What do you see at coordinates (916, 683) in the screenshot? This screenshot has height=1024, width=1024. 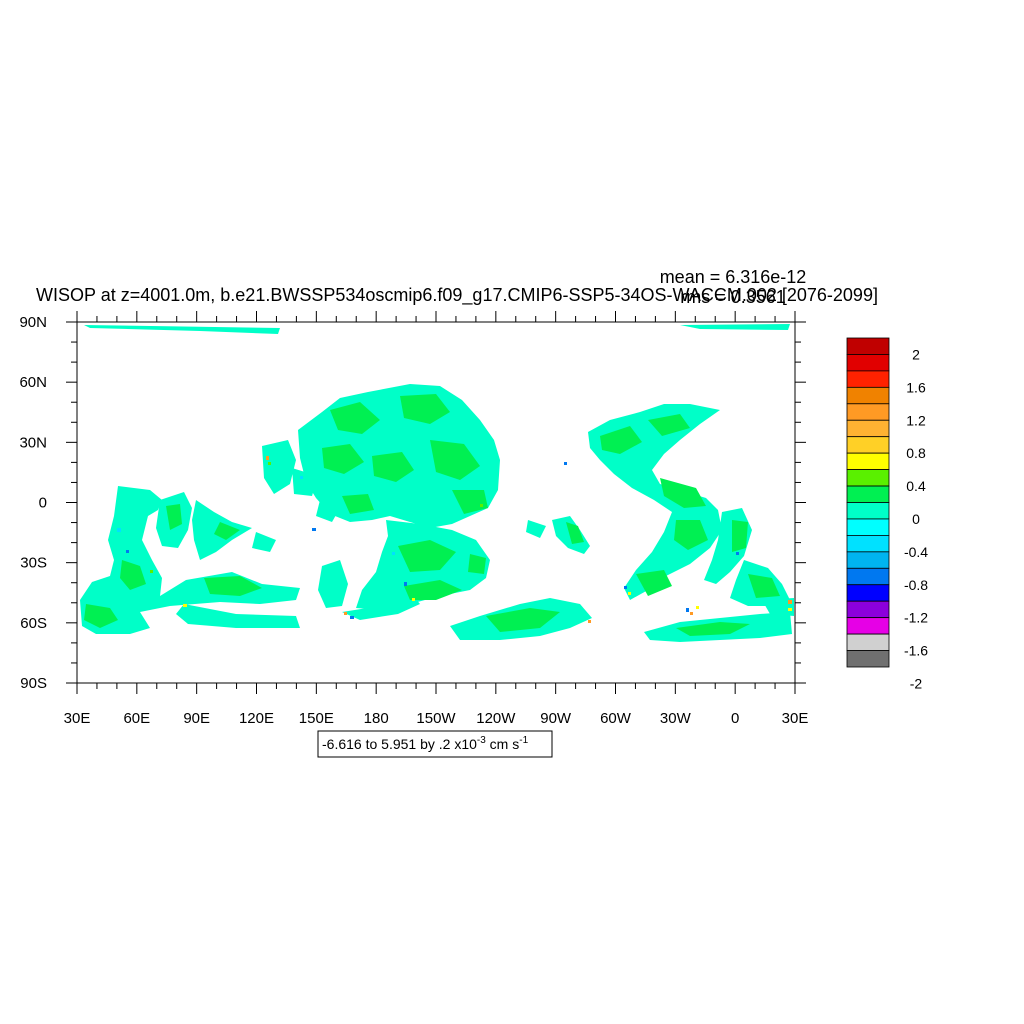 I see `colorbar-label: -2` at bounding box center [916, 683].